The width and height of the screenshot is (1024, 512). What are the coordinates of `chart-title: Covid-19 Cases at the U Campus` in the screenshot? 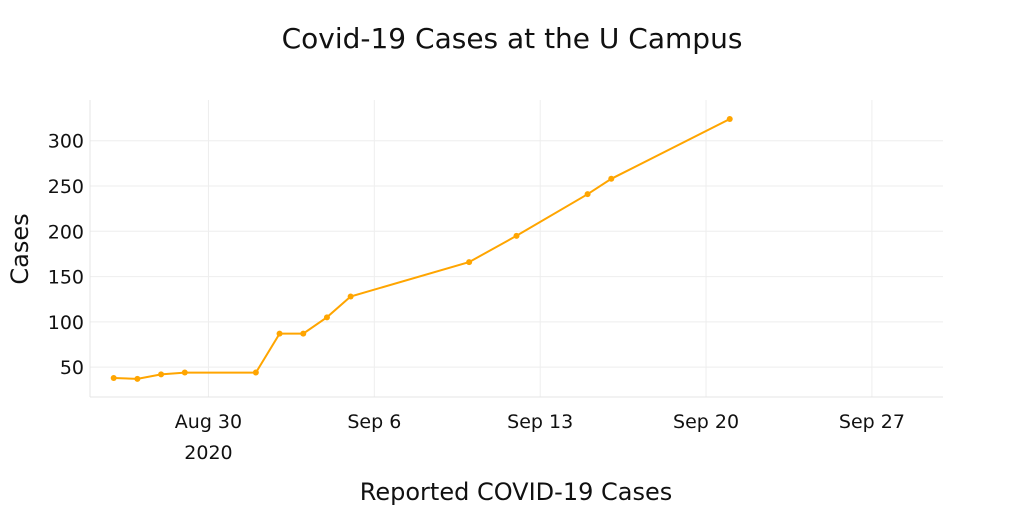 It's located at (512, 38).